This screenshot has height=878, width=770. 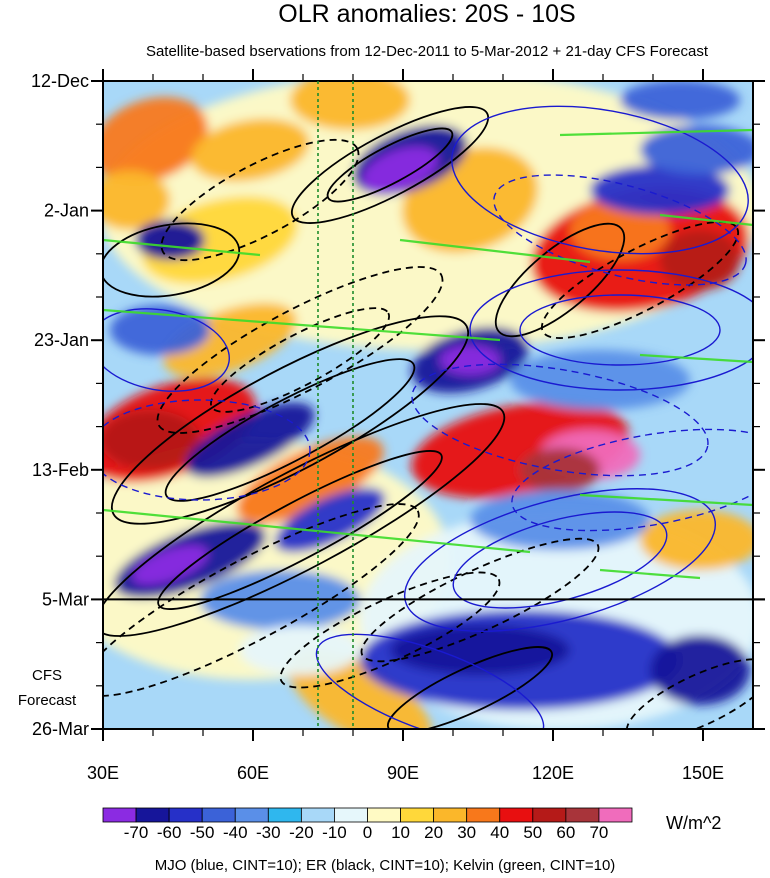 I want to click on y-tick-label: 12-Dec, so click(x=60, y=81).